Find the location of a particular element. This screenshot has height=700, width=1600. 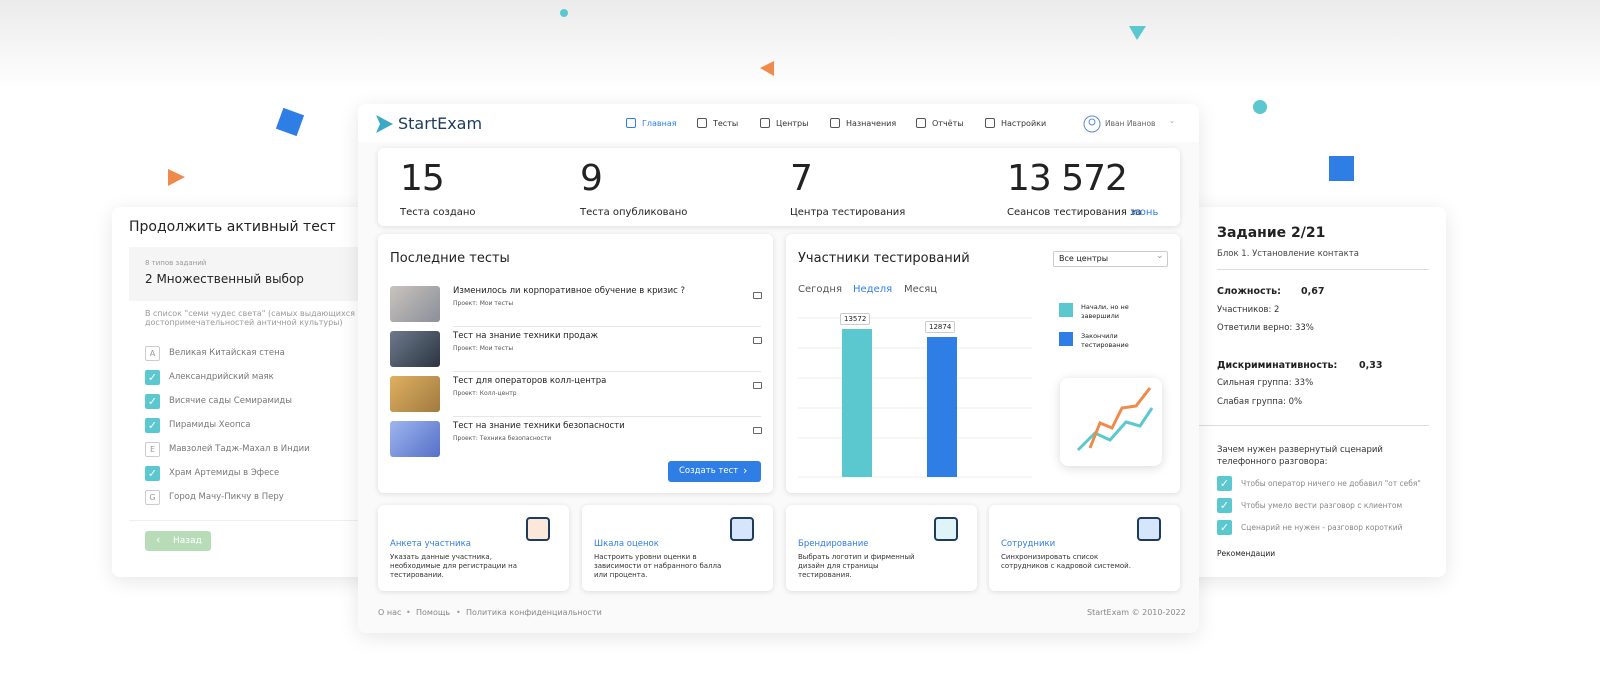

option-text: Пирамиды Хеопса is located at coordinates (210, 425).